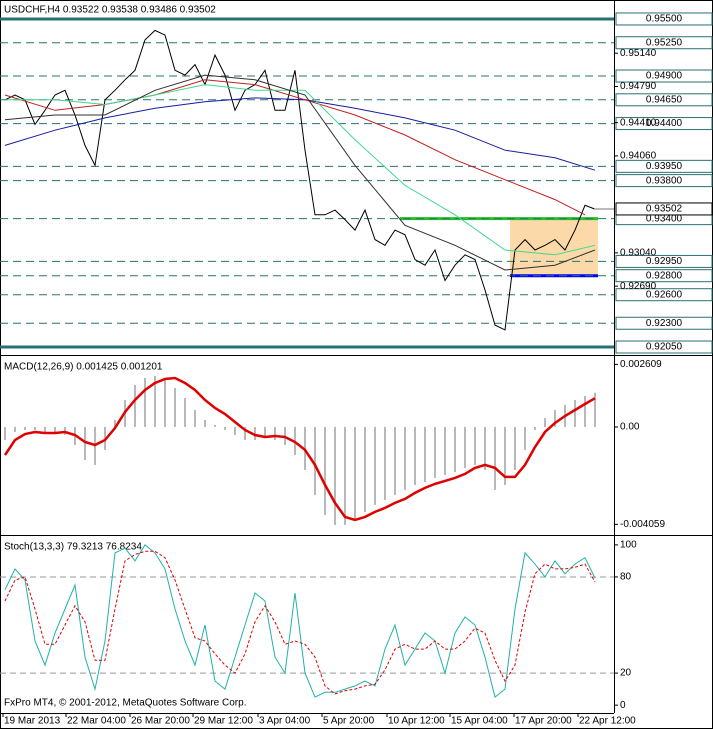  Describe the element at coordinates (641, 364) in the screenshot. I see `y-tick-label: 0.002609` at that location.